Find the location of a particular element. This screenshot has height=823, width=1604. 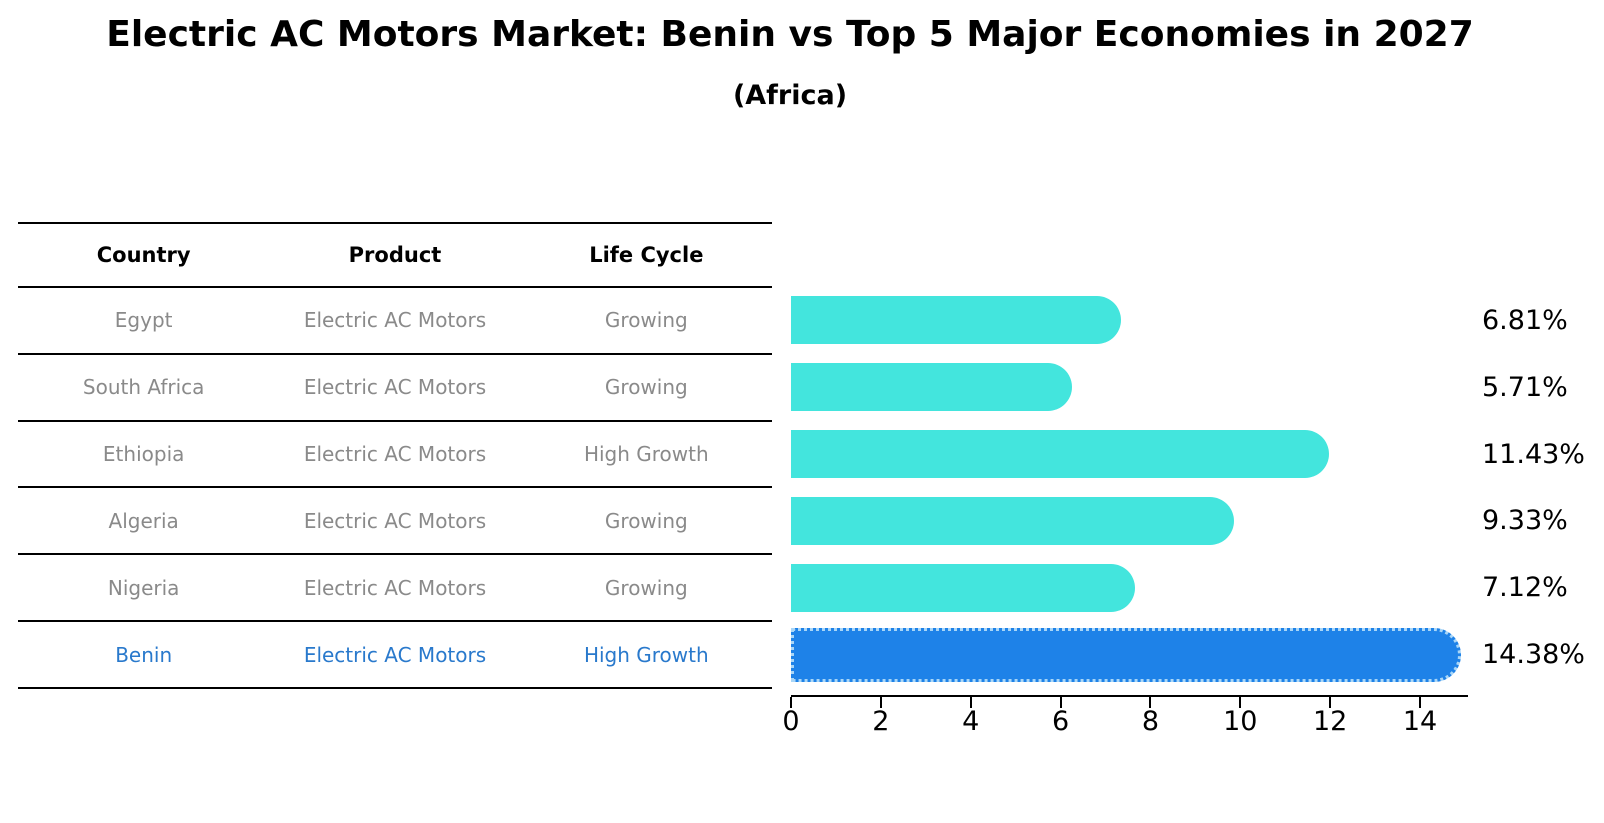

column-header-country: Country is located at coordinates (143, 255).